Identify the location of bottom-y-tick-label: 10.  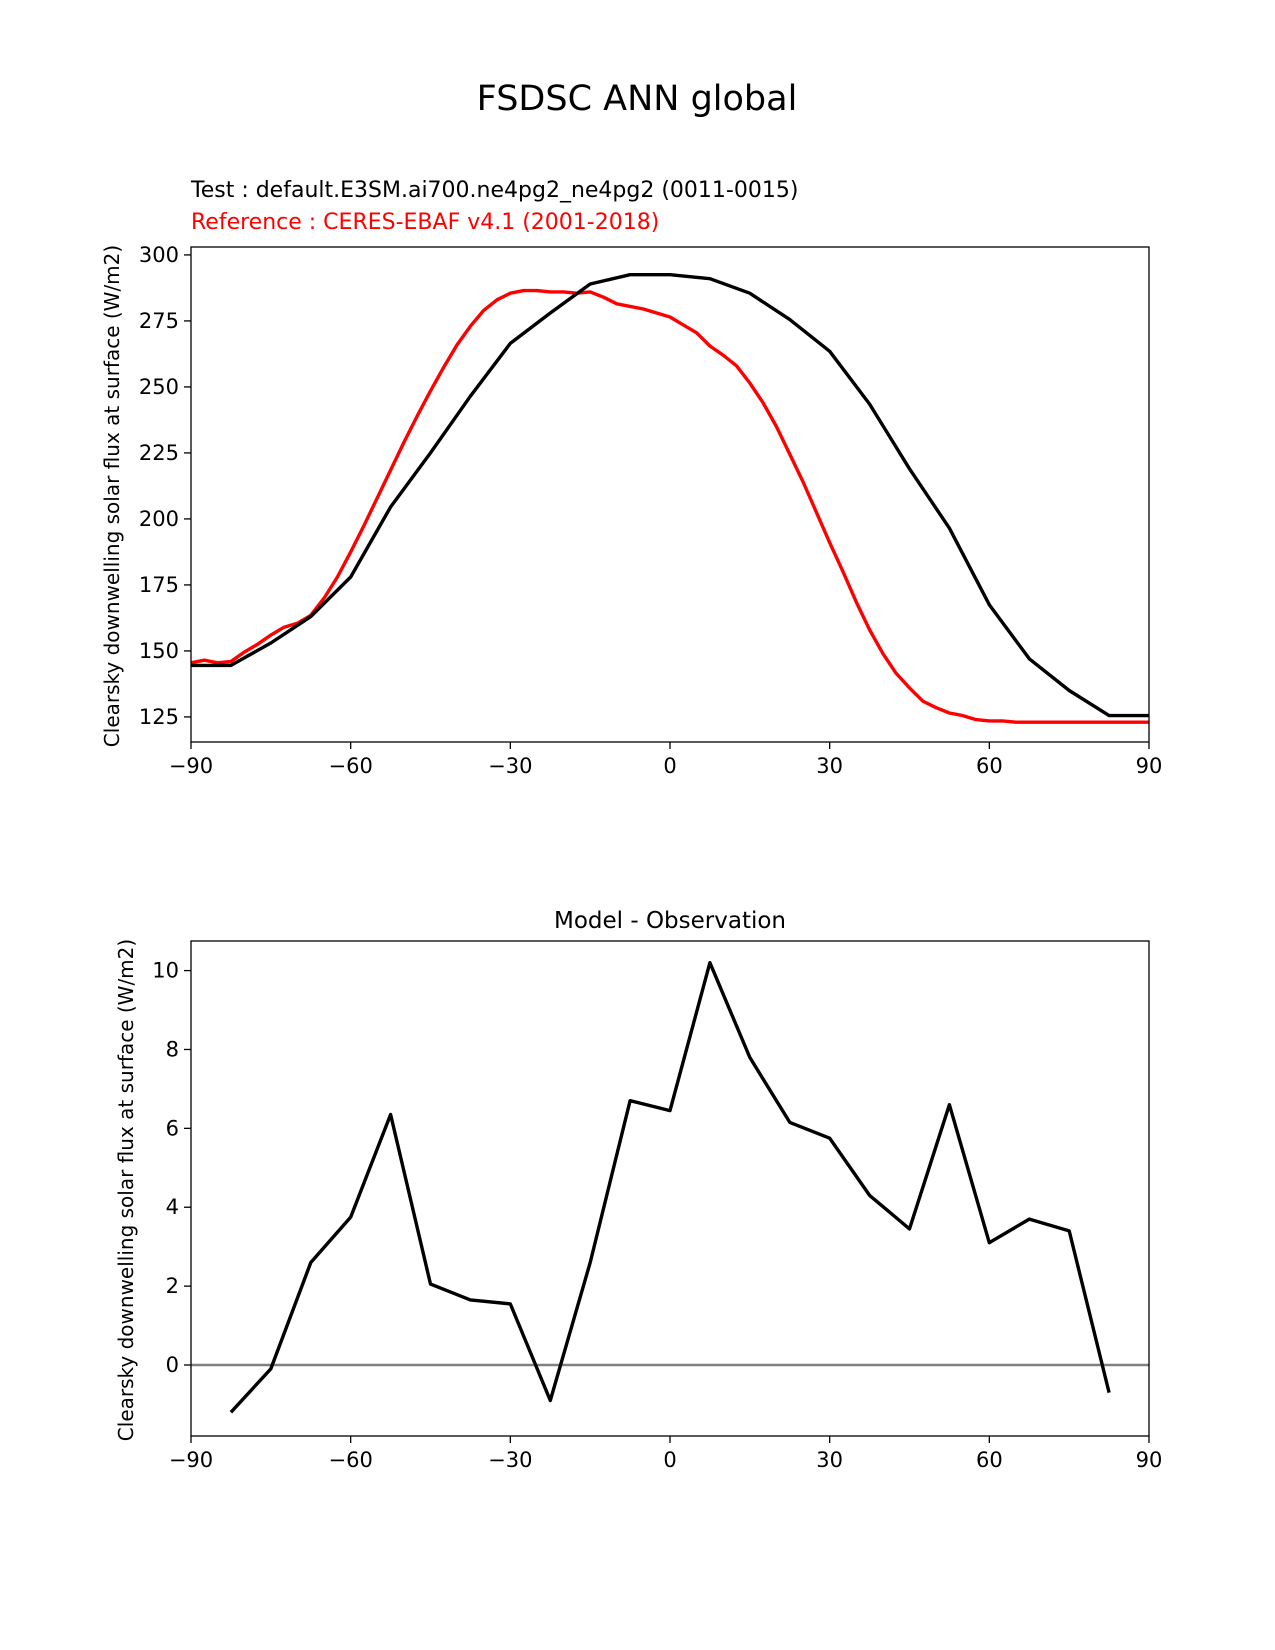
(165, 971).